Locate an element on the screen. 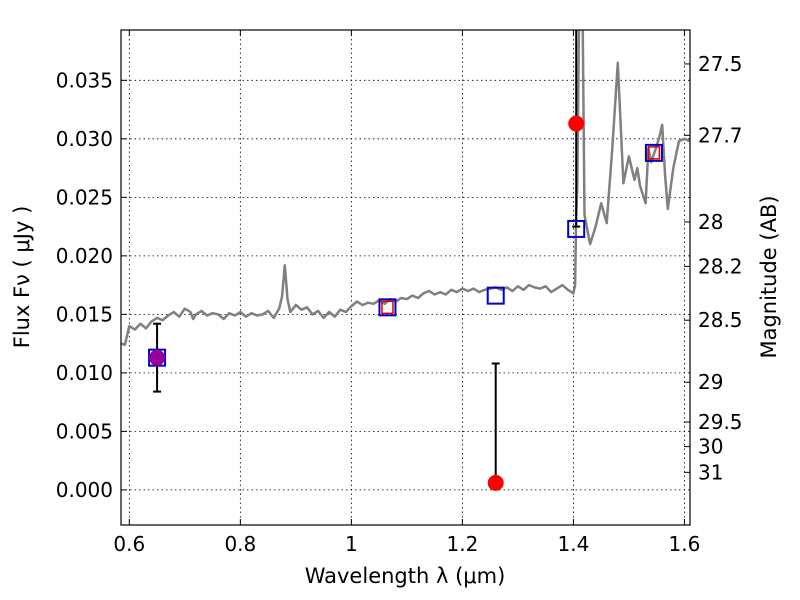 The height and width of the screenshot is (600, 800). x-axis-label: Wavelength λ (μm) is located at coordinates (405, 576).